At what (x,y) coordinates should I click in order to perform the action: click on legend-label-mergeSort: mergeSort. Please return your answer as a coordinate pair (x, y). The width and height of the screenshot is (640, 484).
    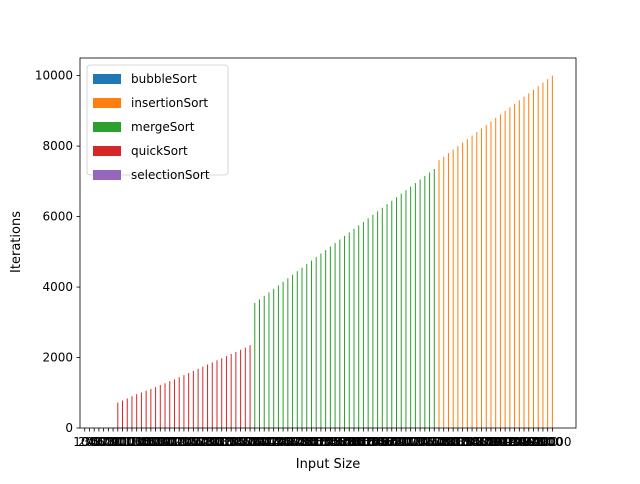
    Looking at the image, I should click on (163, 127).